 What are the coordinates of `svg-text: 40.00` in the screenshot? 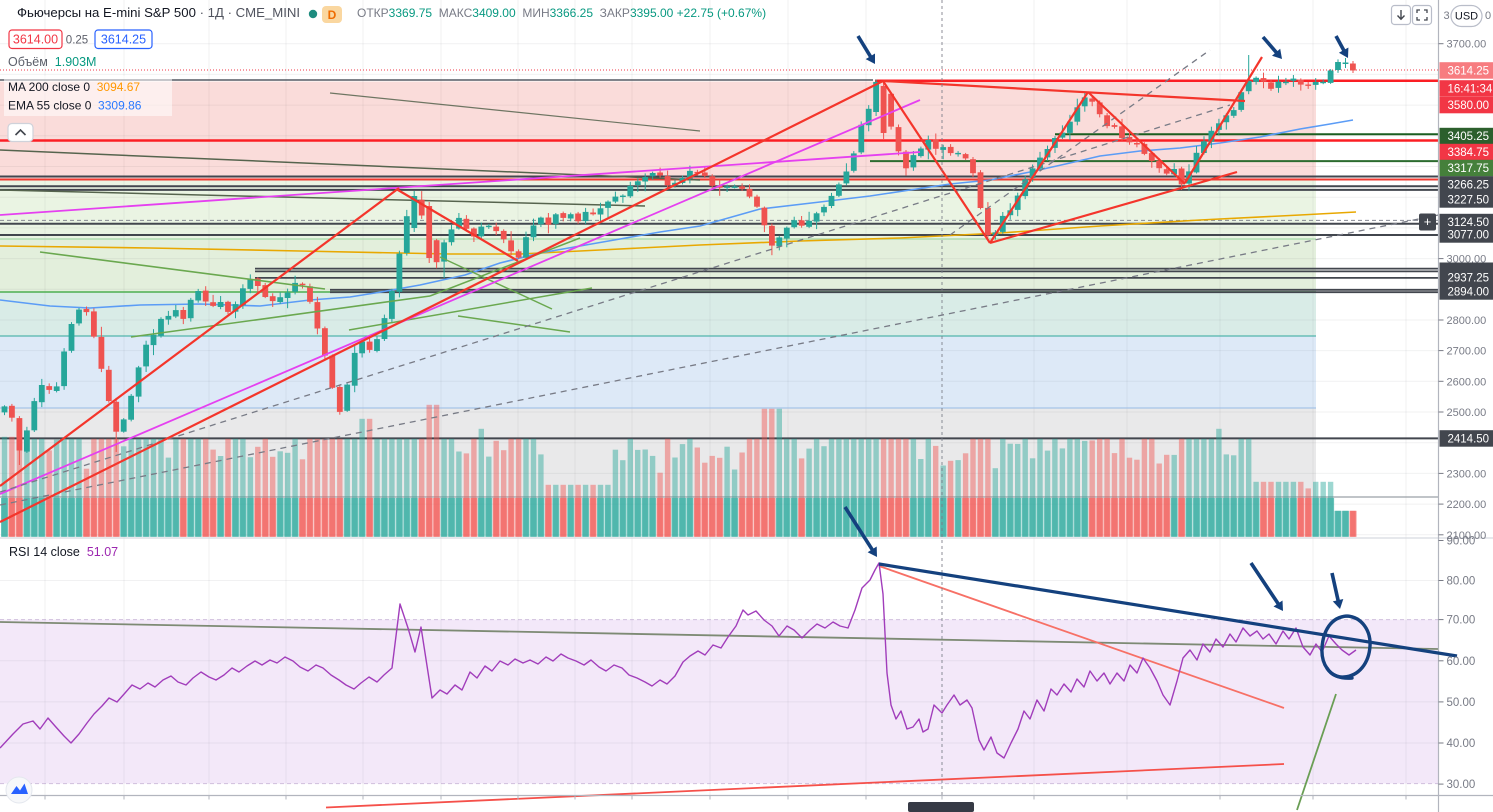 It's located at (1461, 744).